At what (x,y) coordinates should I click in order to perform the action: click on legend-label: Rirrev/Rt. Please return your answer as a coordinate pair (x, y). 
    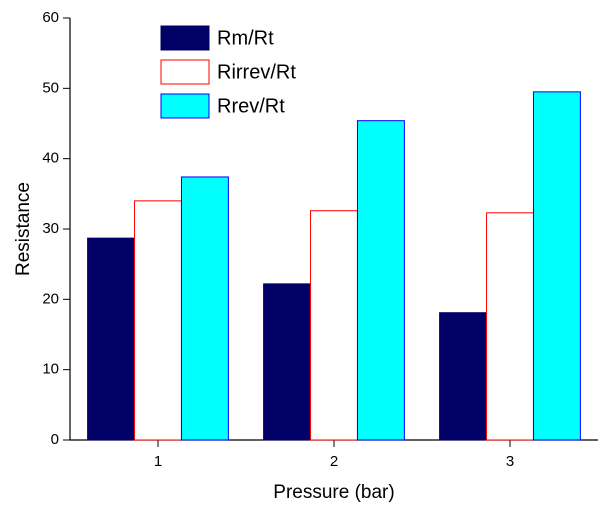
    Looking at the image, I should click on (256, 72).